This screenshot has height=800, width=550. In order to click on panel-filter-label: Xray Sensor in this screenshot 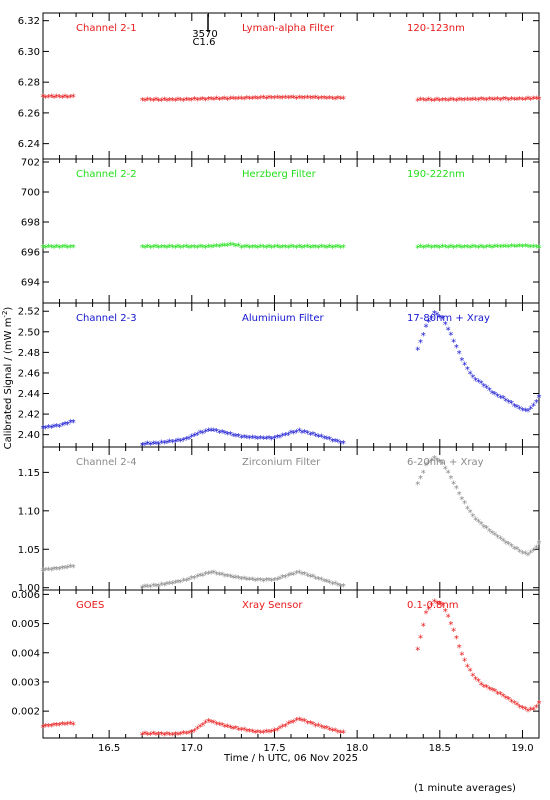, I will do `click(272, 605)`.